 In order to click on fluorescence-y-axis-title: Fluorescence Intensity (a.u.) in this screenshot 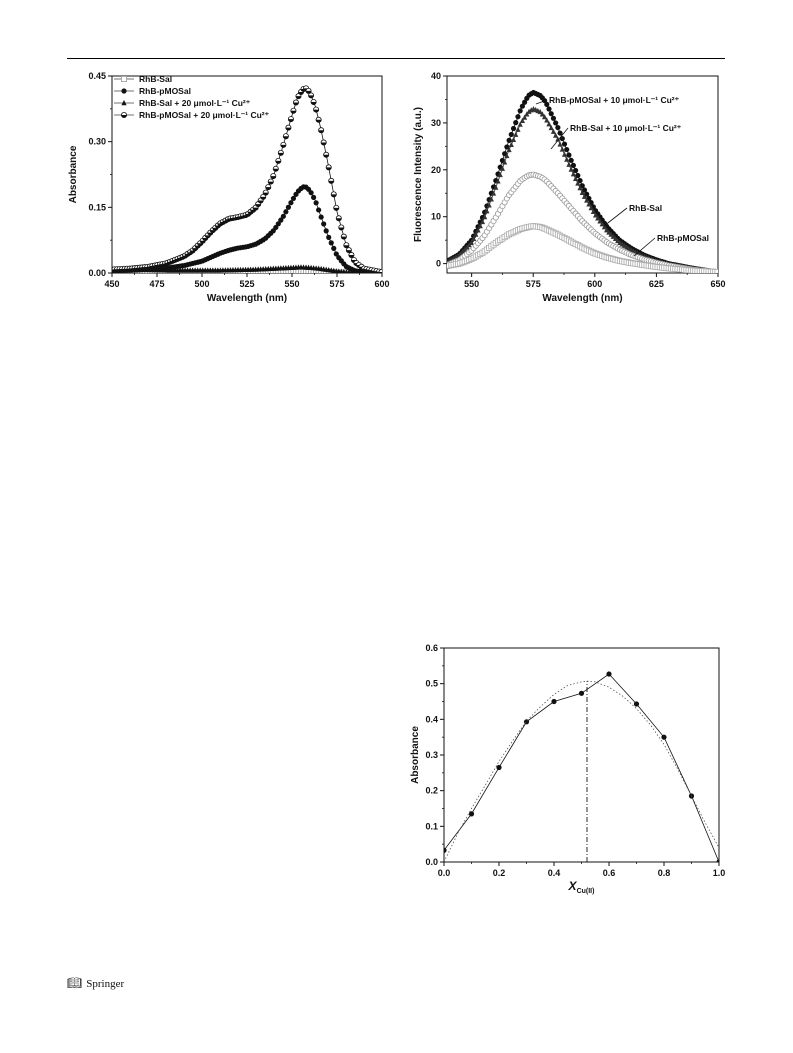, I will do `click(418, 174)`.